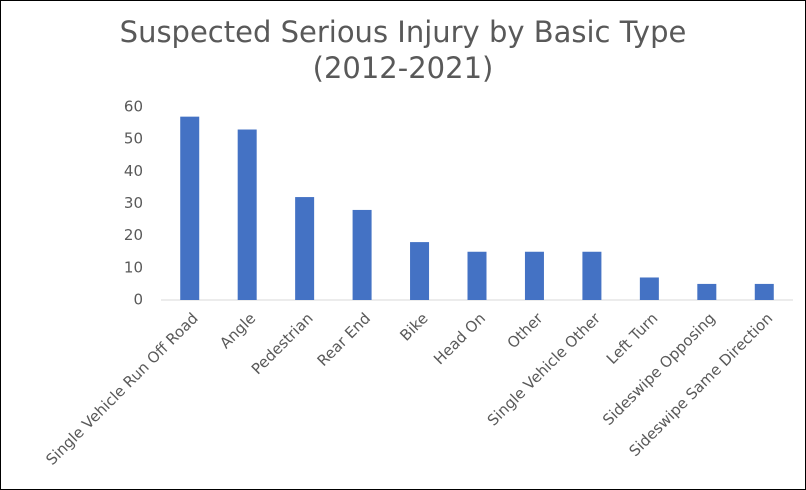 The image size is (806, 490). What do you see at coordinates (133, 171) in the screenshot?
I see `y-tick-label: 40` at bounding box center [133, 171].